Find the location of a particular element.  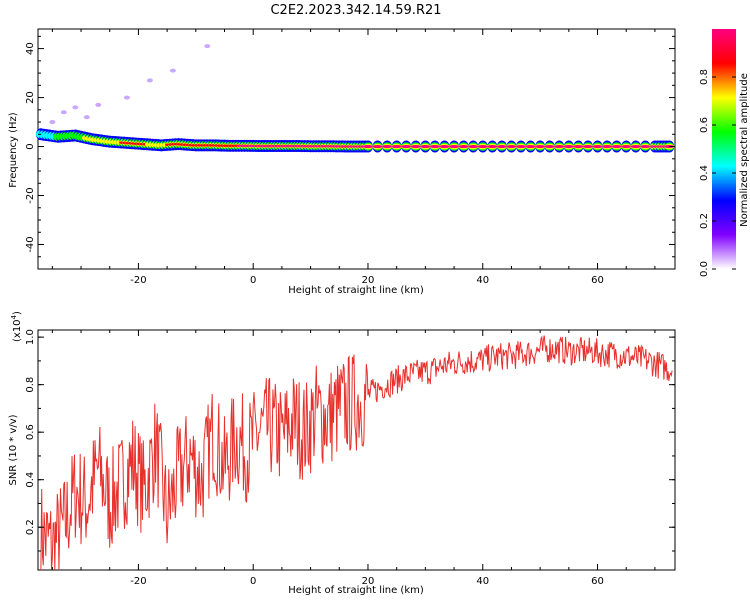

y-tick-label: 0 is located at coordinates (30, 146).